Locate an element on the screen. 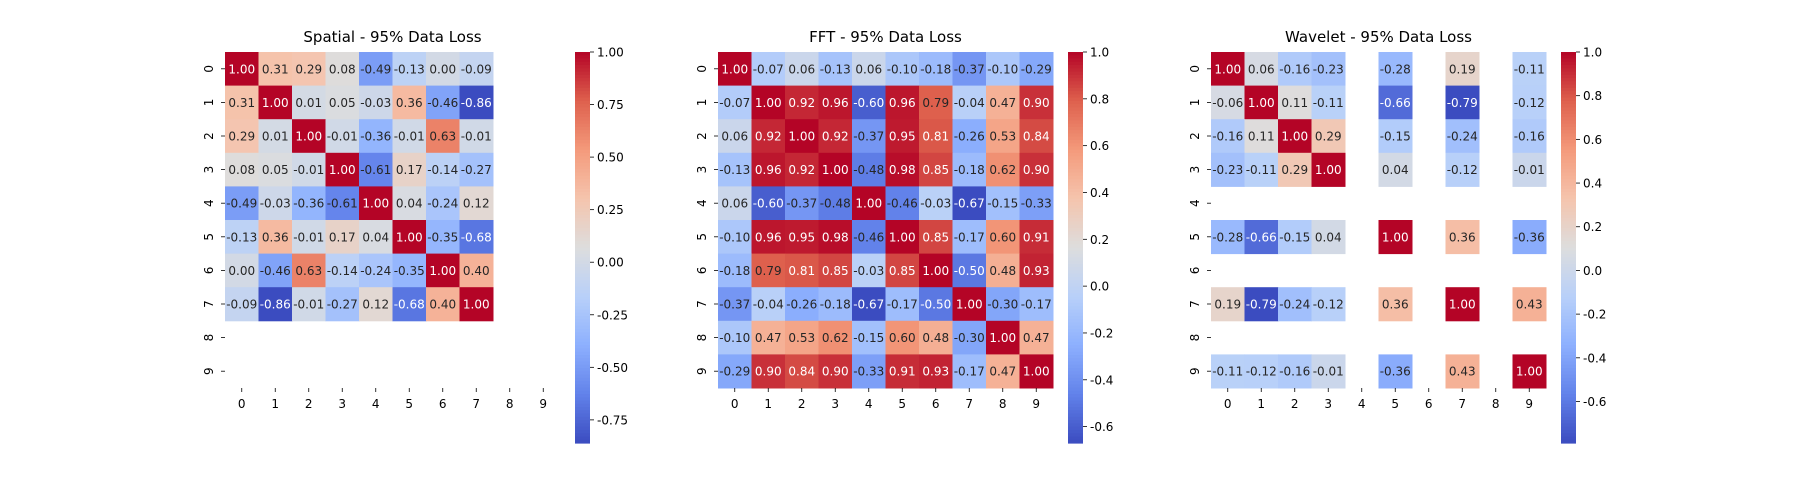  cell-label: -0.33 is located at coordinates (868, 372).